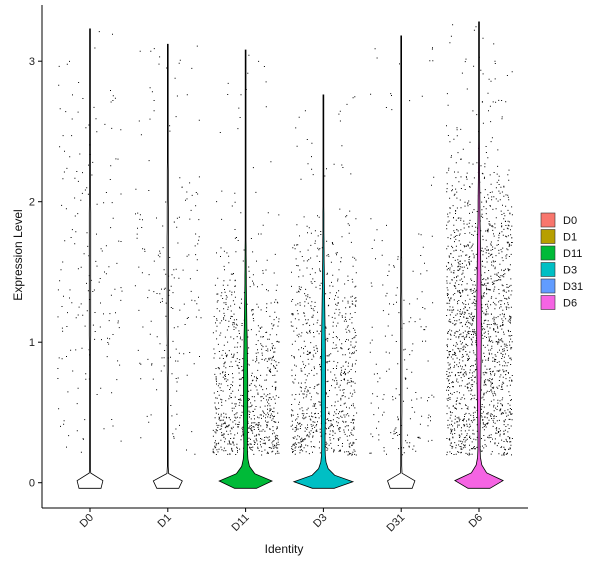 This screenshot has width=600, height=568. Describe the element at coordinates (548, 236) in the screenshot. I see `legend-swatch-d1` at that location.